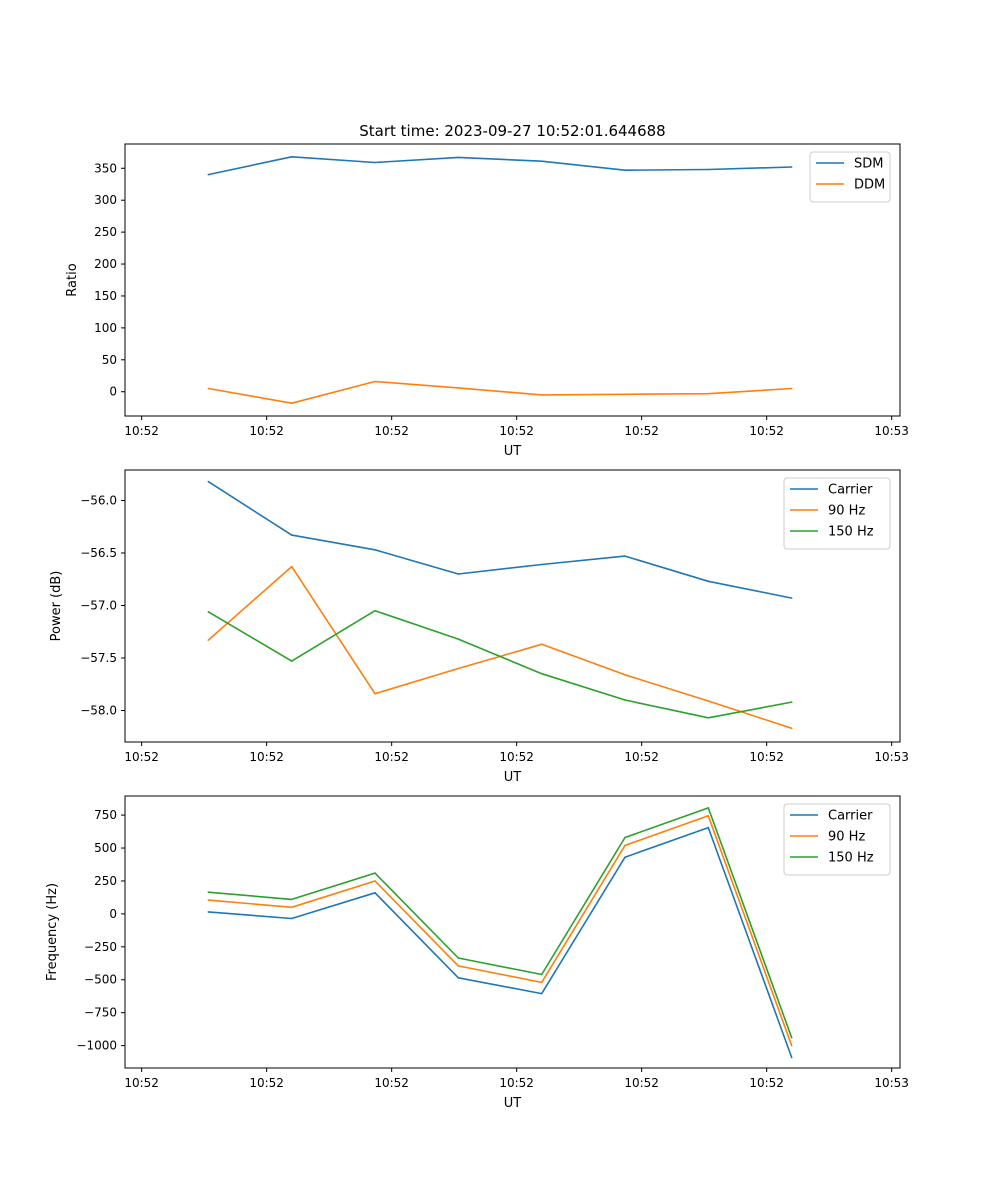  What do you see at coordinates (100, 947) in the screenshot?
I see `y-tick-label: −250` at bounding box center [100, 947].